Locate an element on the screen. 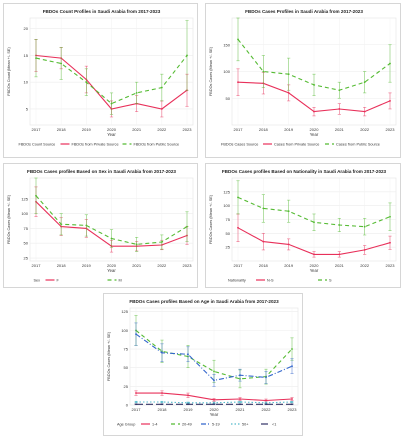  legend-label: FBDOs from Public Source is located at coordinates (157, 145).